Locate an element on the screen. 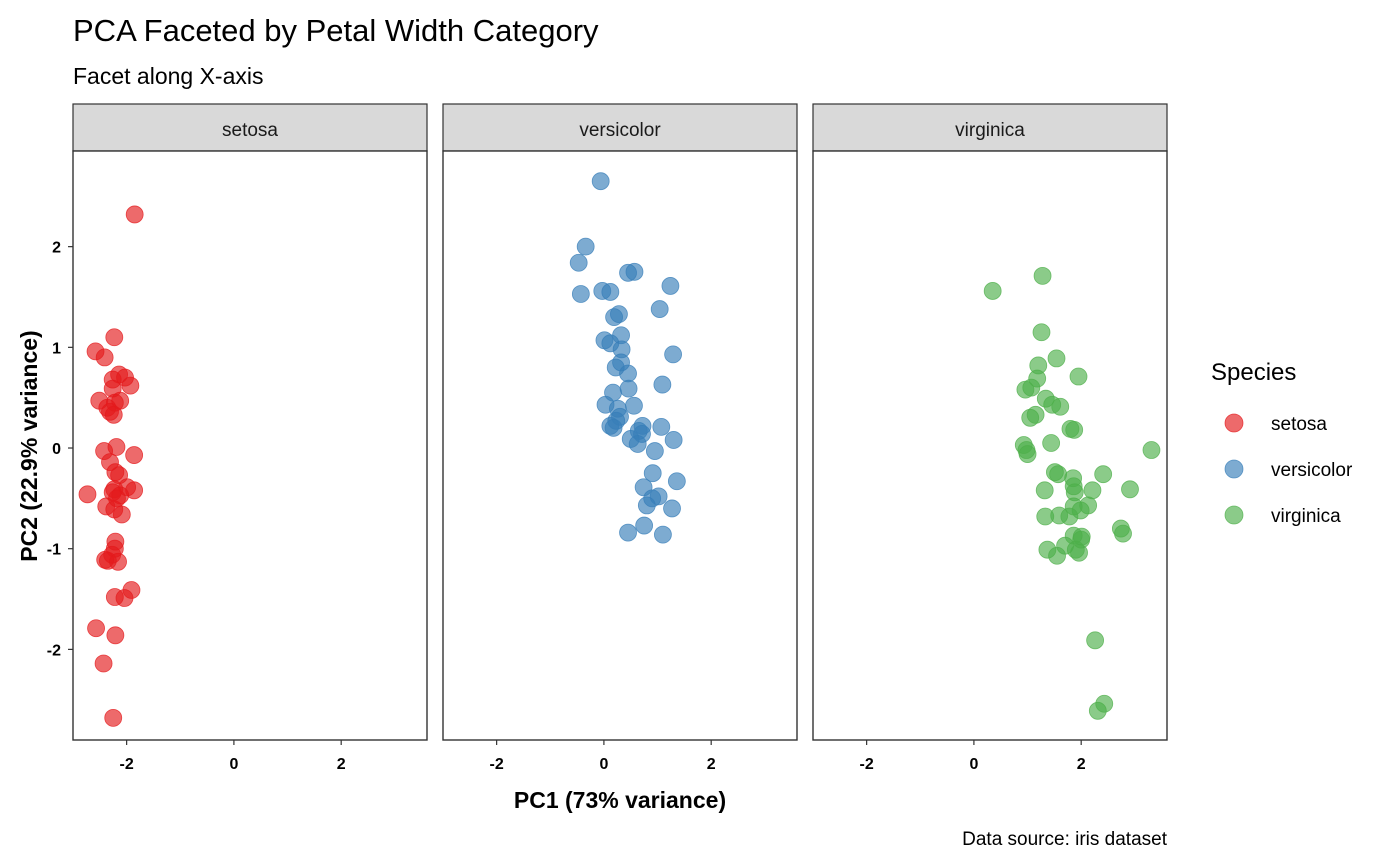  strip-label: setosa is located at coordinates (250, 130).